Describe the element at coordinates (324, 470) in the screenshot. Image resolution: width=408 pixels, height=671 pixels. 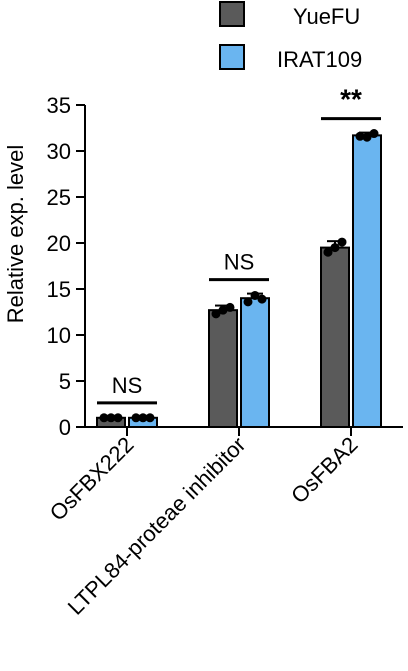
I see `x-tick-label: OsFBA2` at that location.